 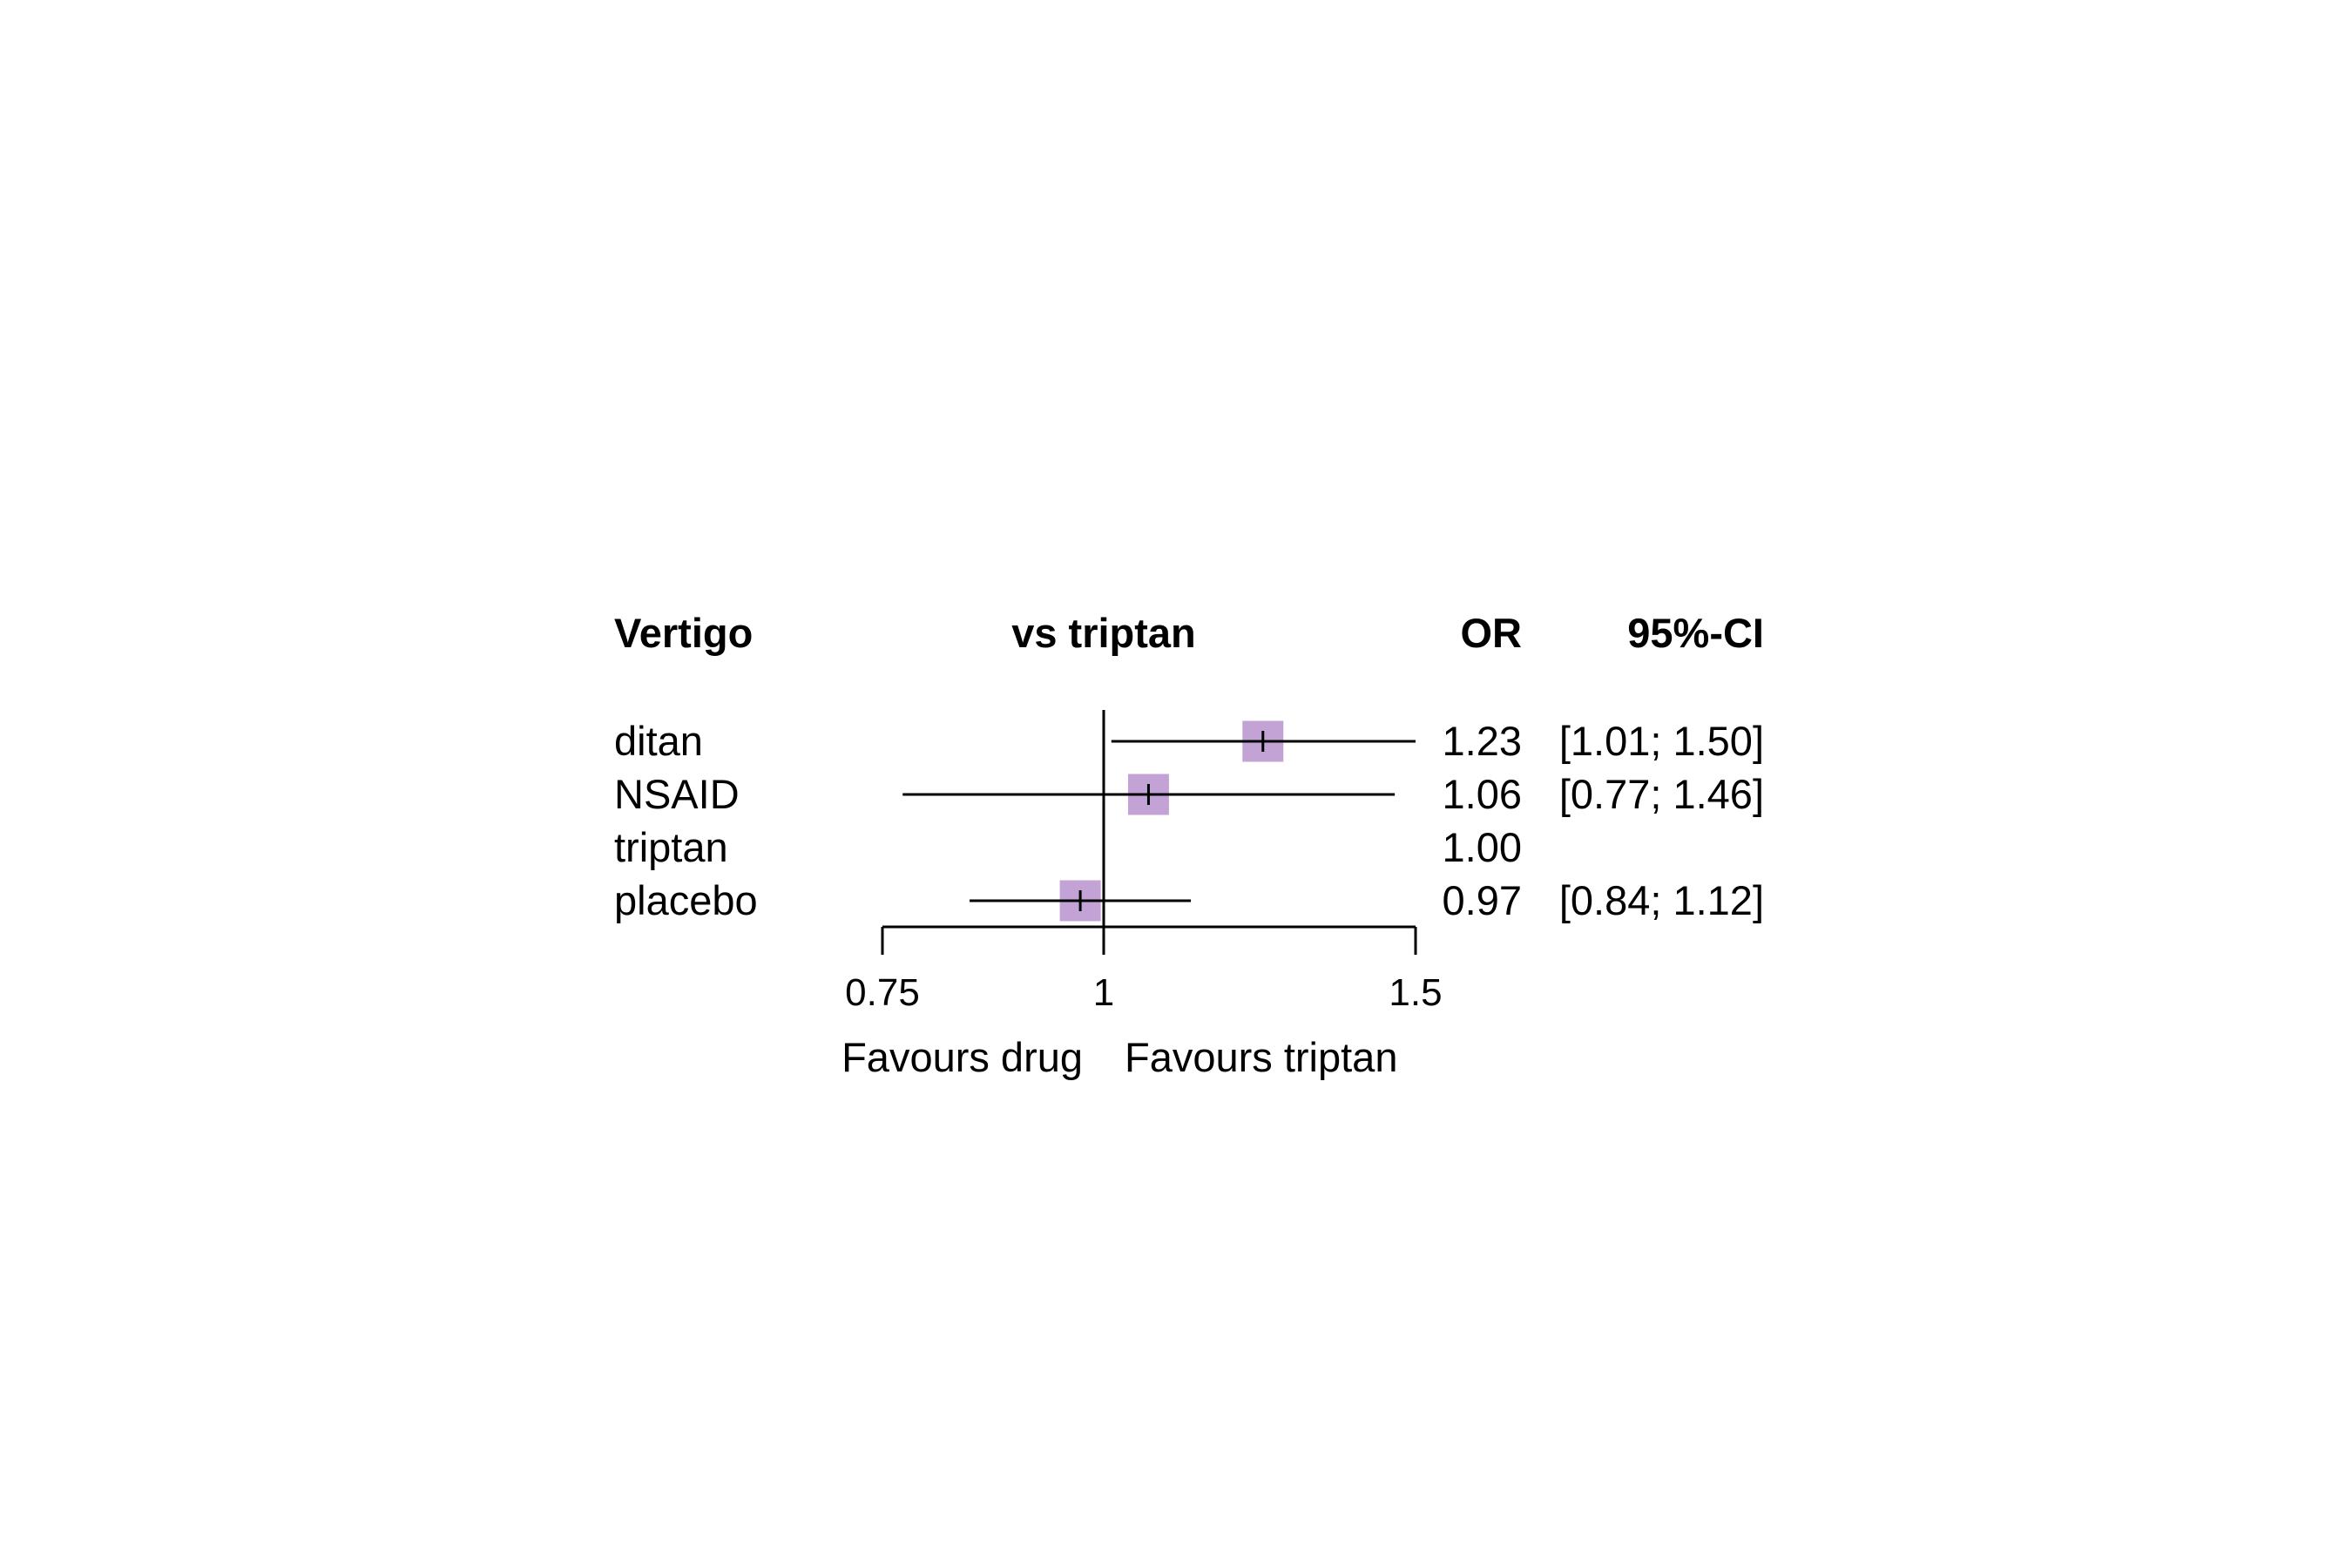 What do you see at coordinates (1482, 741) in the screenshot?
I see `row-or-value: 1.23` at bounding box center [1482, 741].